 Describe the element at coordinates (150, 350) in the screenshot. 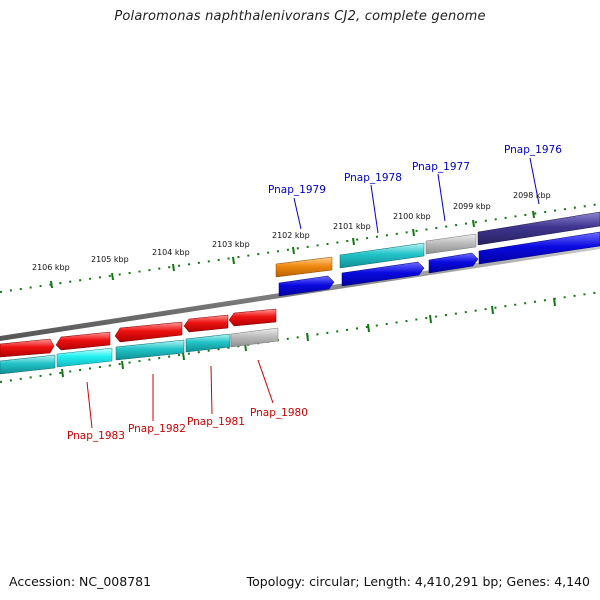

I see `gene-pnap-1982-cyan` at that location.